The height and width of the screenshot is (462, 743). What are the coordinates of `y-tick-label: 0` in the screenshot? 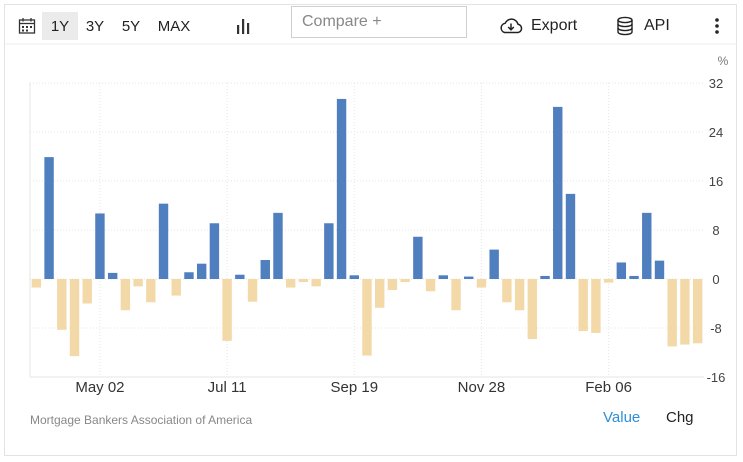 It's located at (715, 279).